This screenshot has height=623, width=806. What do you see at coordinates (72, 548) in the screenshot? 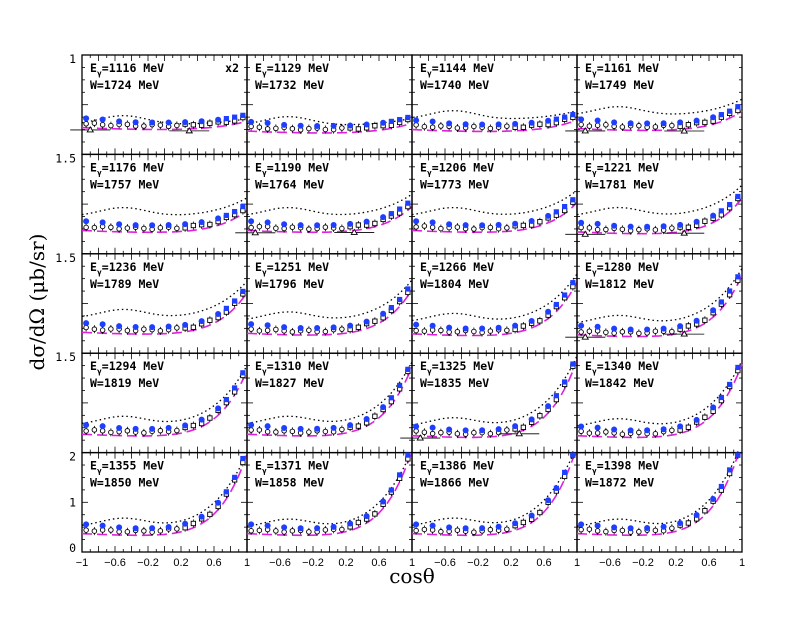
I see `y-tick-label: 0` at bounding box center [72, 548].